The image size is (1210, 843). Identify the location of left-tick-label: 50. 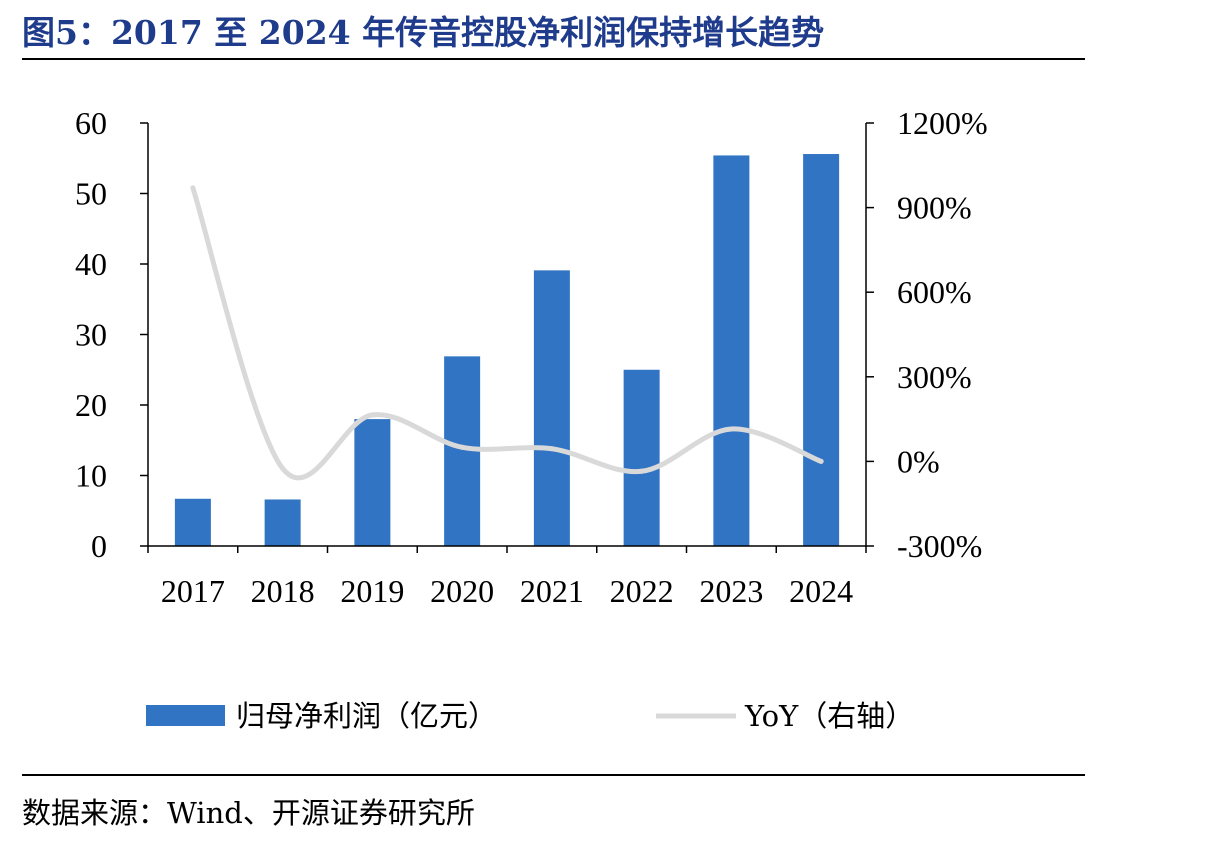
(91, 194).